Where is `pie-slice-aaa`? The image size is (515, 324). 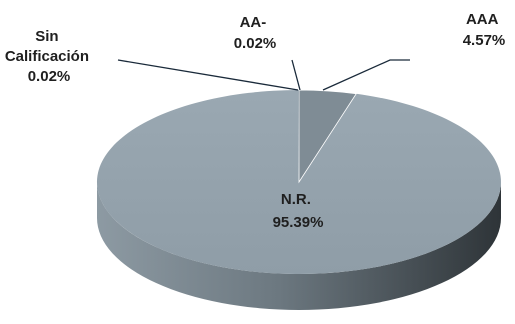 pie-slice-aaa is located at coordinates (327, 136).